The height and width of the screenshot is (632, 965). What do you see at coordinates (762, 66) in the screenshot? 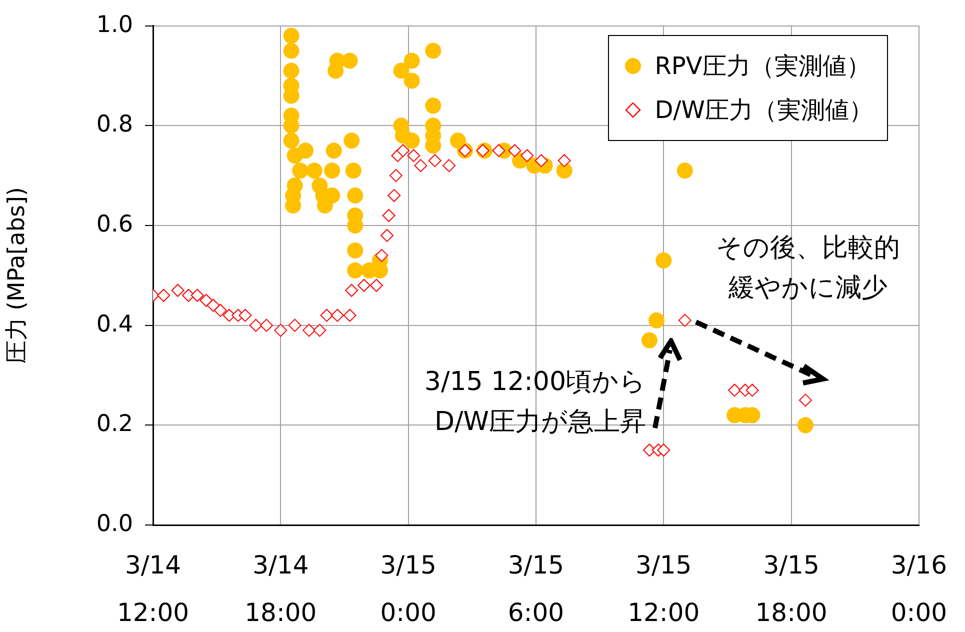
I see `legend-label: RPV圧力（実測値）` at bounding box center [762, 66].